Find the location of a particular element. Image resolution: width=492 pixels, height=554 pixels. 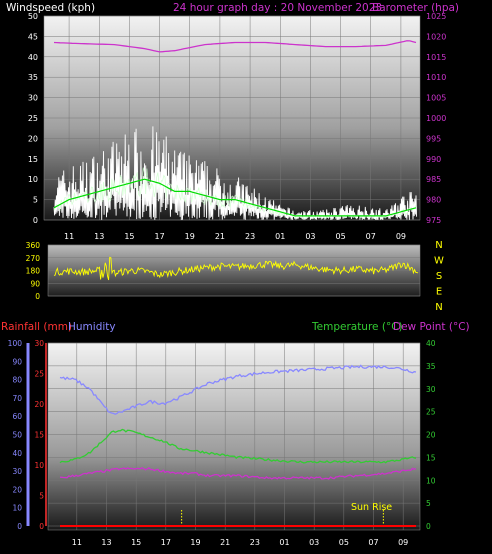

y-tick-left-label: 35 is located at coordinates (33, 77).